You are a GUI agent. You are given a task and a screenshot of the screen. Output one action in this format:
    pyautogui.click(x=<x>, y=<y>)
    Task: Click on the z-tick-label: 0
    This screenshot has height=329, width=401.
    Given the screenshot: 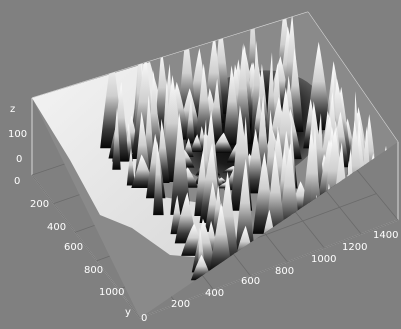 What is the action you would take?
    pyautogui.click(x=19, y=159)
    